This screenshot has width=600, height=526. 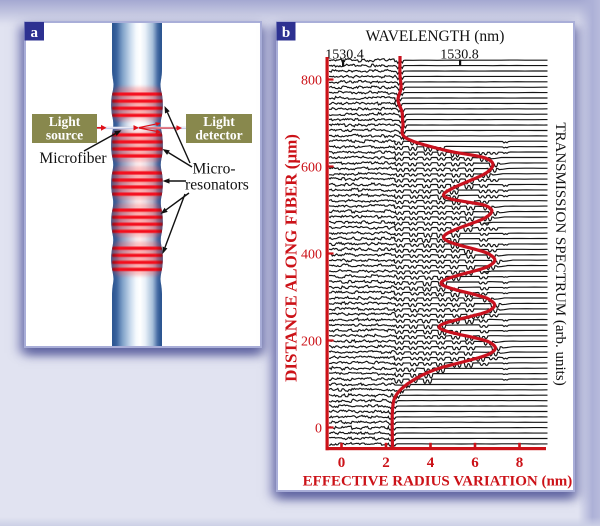 I want to click on svg-text: 6, so click(x=475, y=463).